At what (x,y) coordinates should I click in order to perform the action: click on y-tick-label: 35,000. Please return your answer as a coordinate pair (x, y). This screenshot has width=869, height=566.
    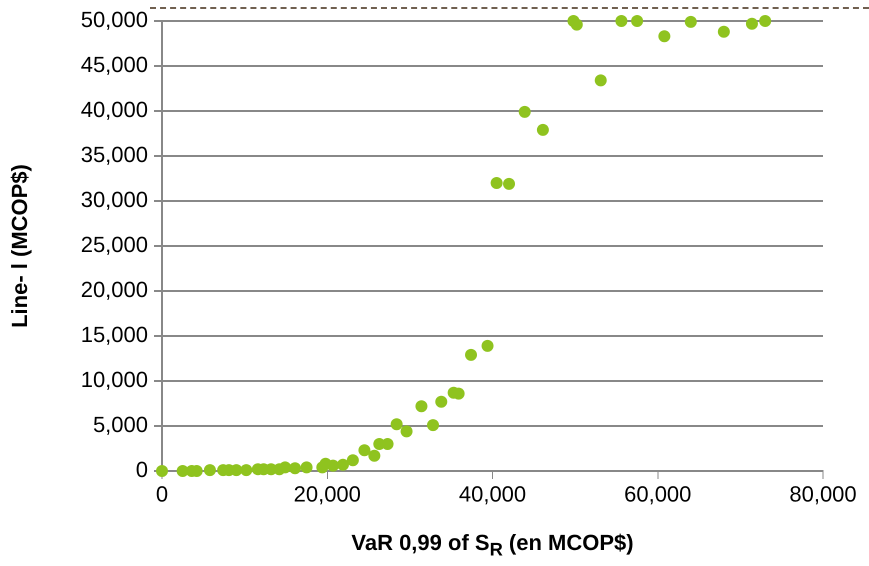
    Looking at the image, I should click on (114, 155).